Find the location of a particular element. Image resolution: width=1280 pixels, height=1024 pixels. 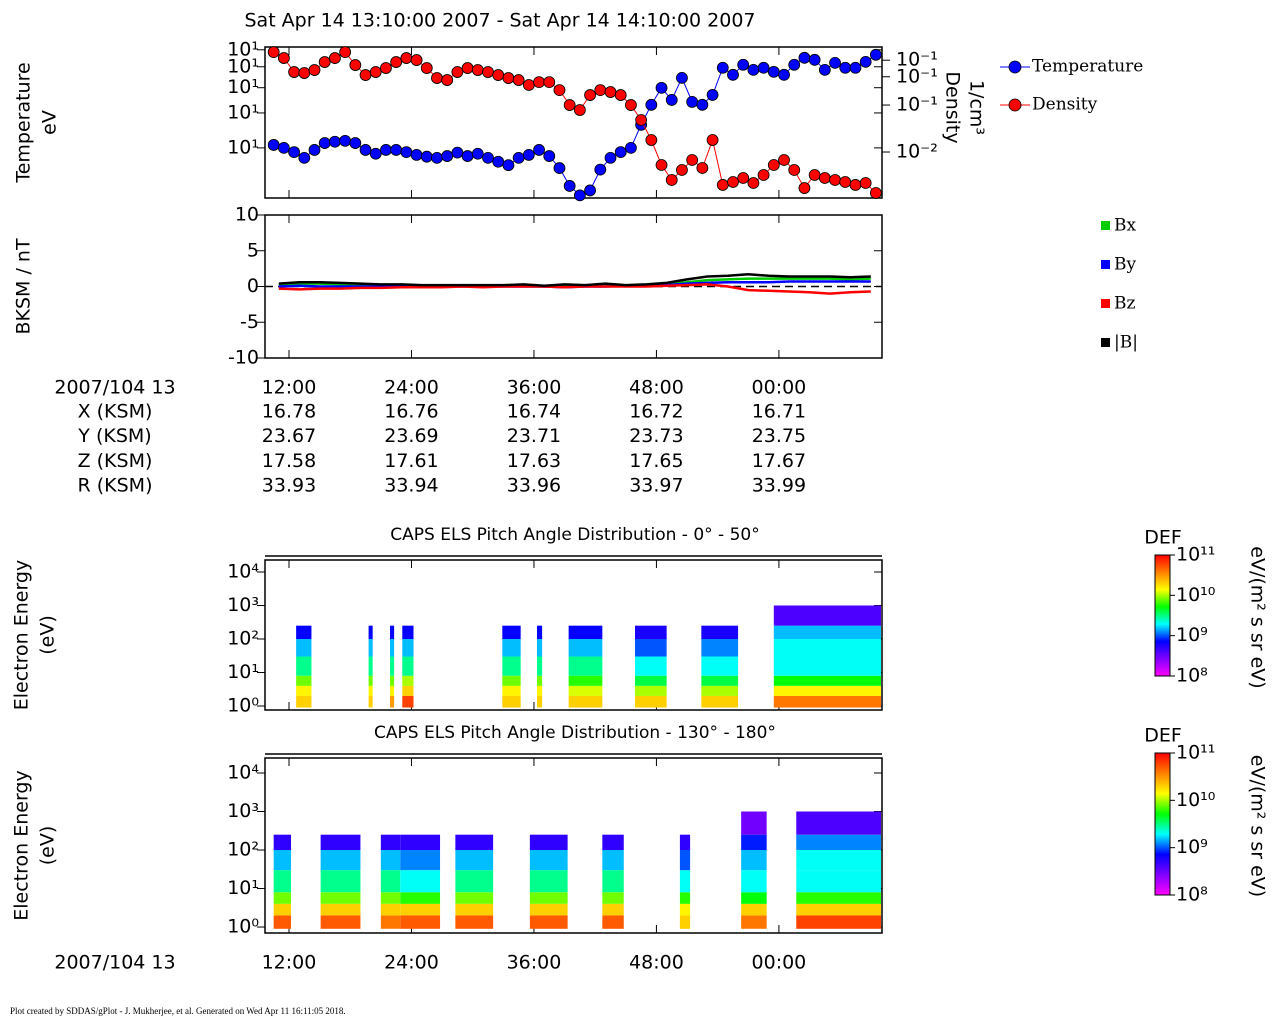

colorbar-tick-label: 10¹¹ is located at coordinates (1195, 753).